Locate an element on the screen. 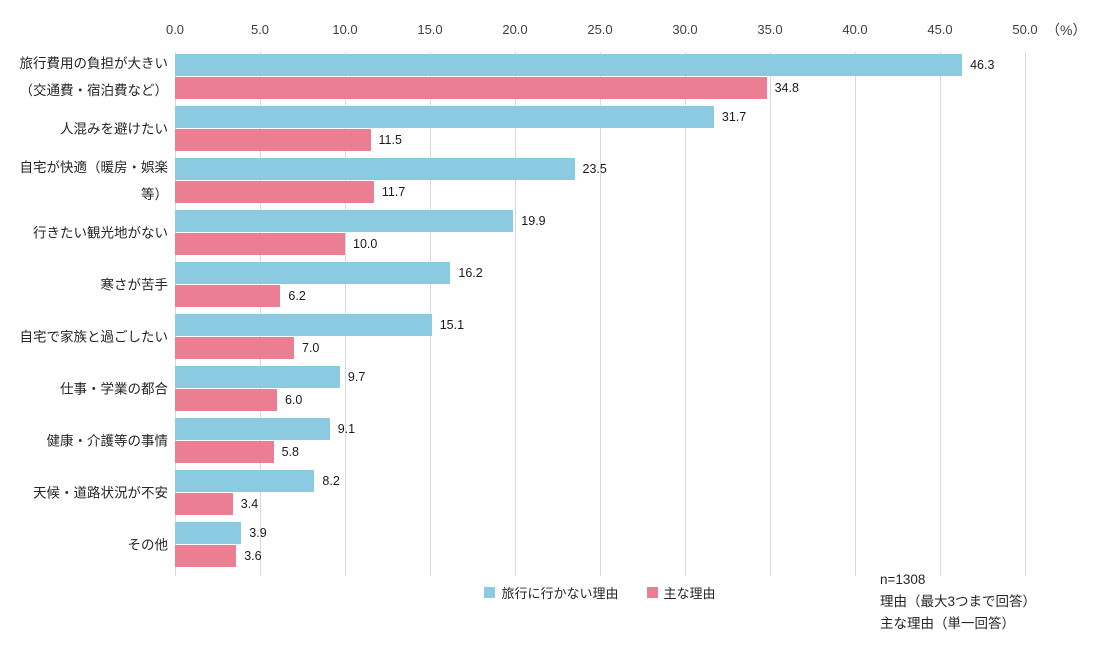  value-label: 46.3 is located at coordinates (982, 65).